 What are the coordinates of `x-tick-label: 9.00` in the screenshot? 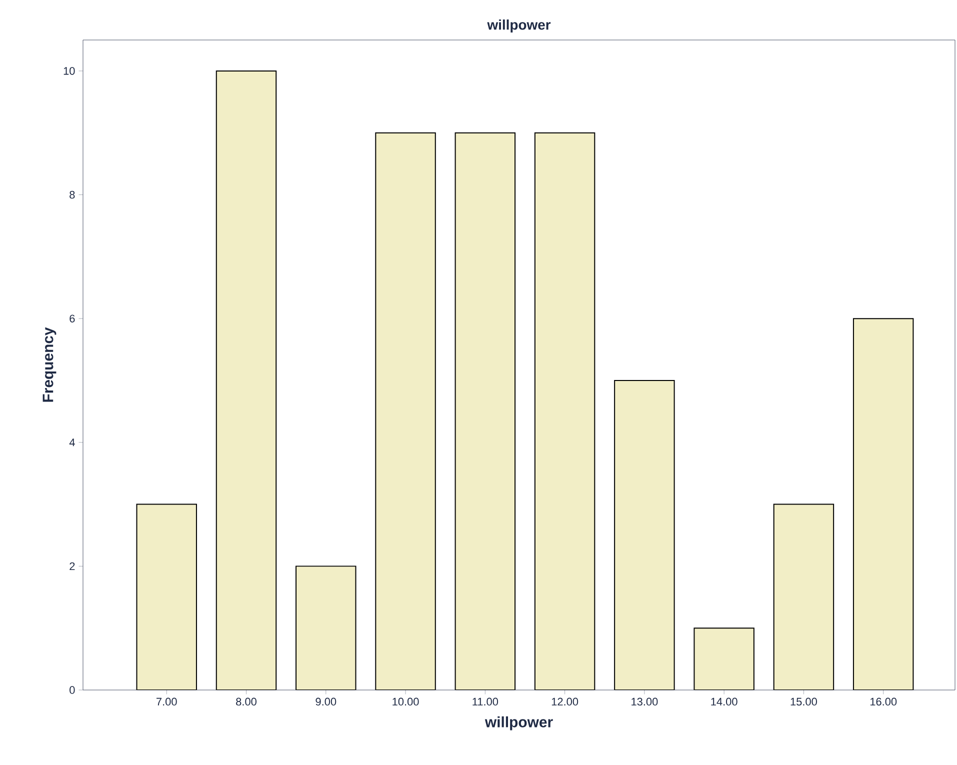 It's located at (326, 702).